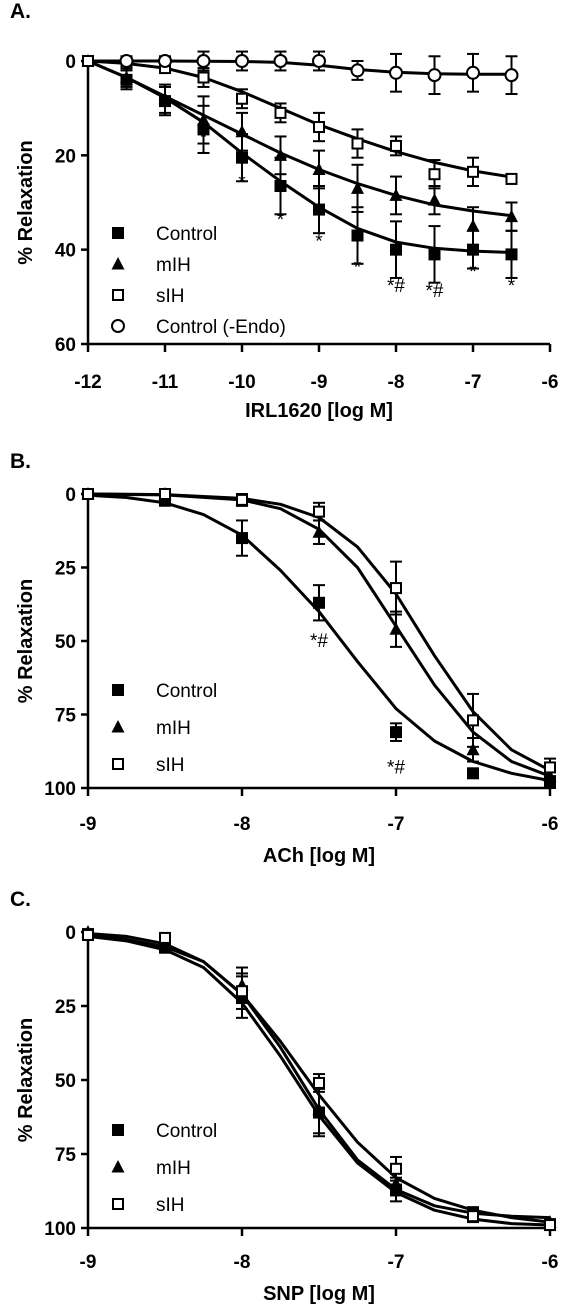  What do you see at coordinates (118, 326) in the screenshot?
I see `legend-marker-Control (-Endo)` at bounding box center [118, 326].